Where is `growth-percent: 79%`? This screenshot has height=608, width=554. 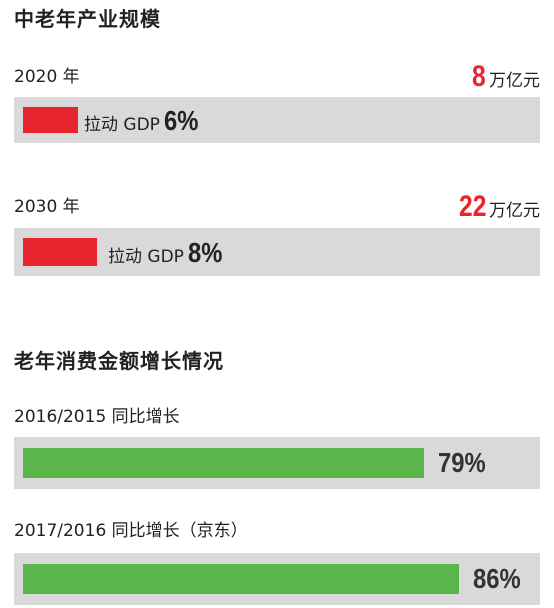
growth-percent: 79% is located at coordinates (462, 462).